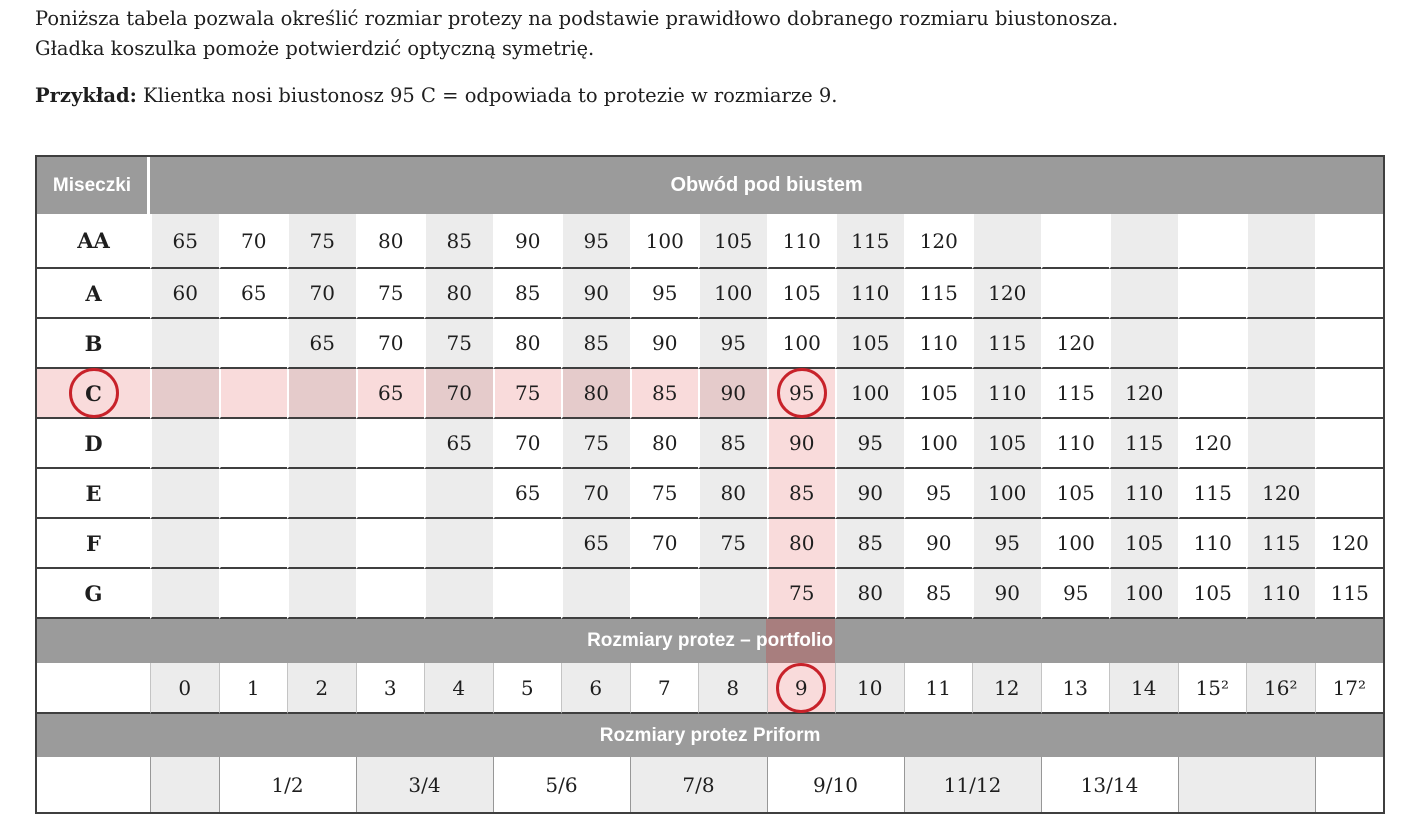 This screenshot has width=1415, height=820. What do you see at coordinates (710, 544) in the screenshot?
I see `cup-row-F: F 65 70 75 80 85 90 95 100 105 110 115 120` at bounding box center [710, 544].